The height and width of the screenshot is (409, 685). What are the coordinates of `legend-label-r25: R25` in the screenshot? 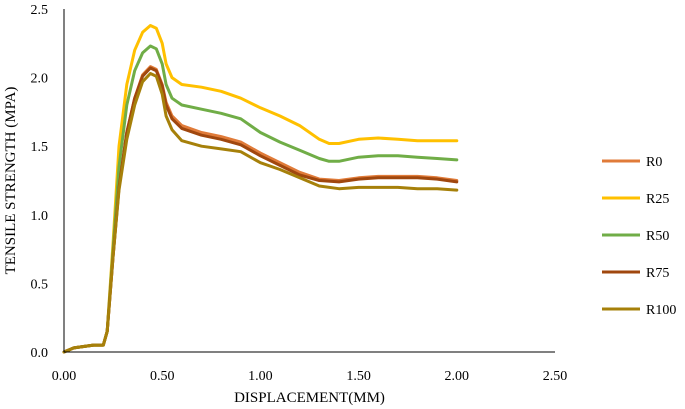 It's located at (657, 199).